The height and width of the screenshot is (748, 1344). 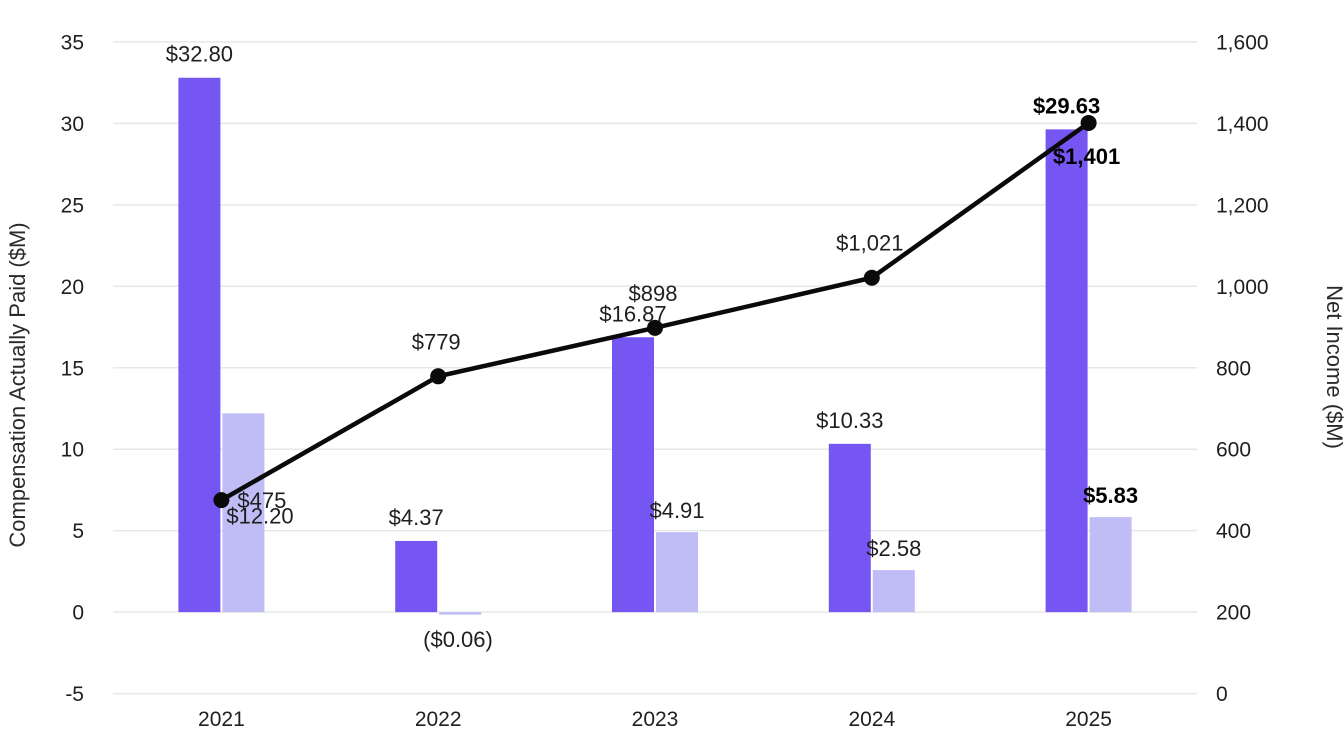 I want to click on compensation-actually-paid-bar-secondary-2024, so click(x=893, y=591).